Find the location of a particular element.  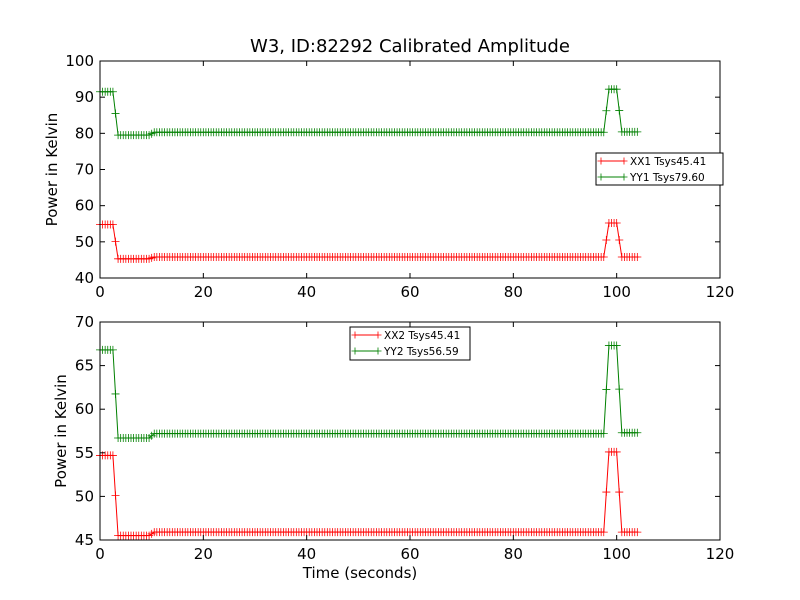

legend: XX1 Tsys45.41 YY1 Tsys79.60 is located at coordinates (659, 169).